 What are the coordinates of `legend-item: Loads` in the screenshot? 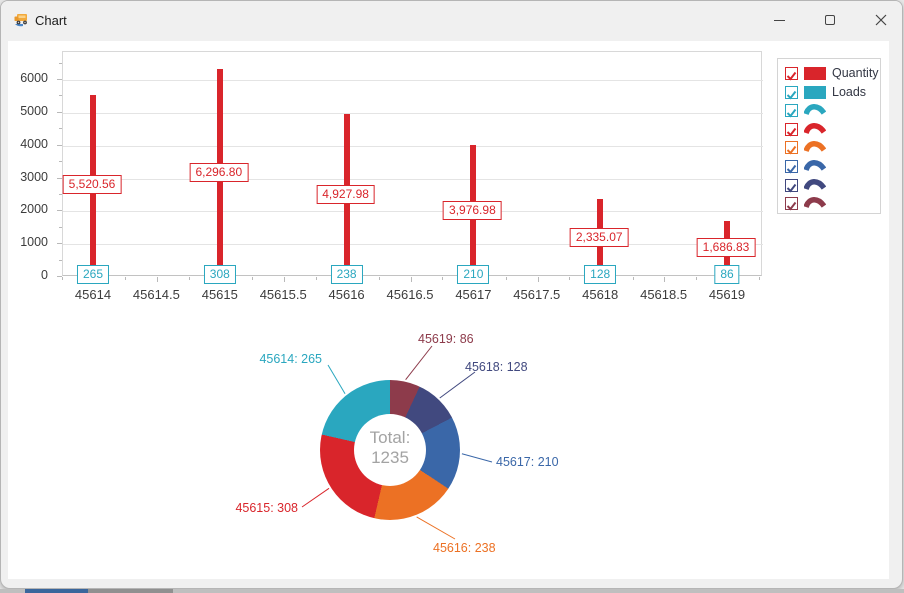 It's located at (829, 93).